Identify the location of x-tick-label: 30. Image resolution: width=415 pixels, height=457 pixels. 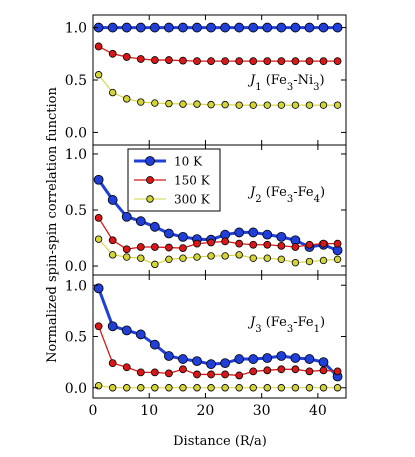
(262, 411).